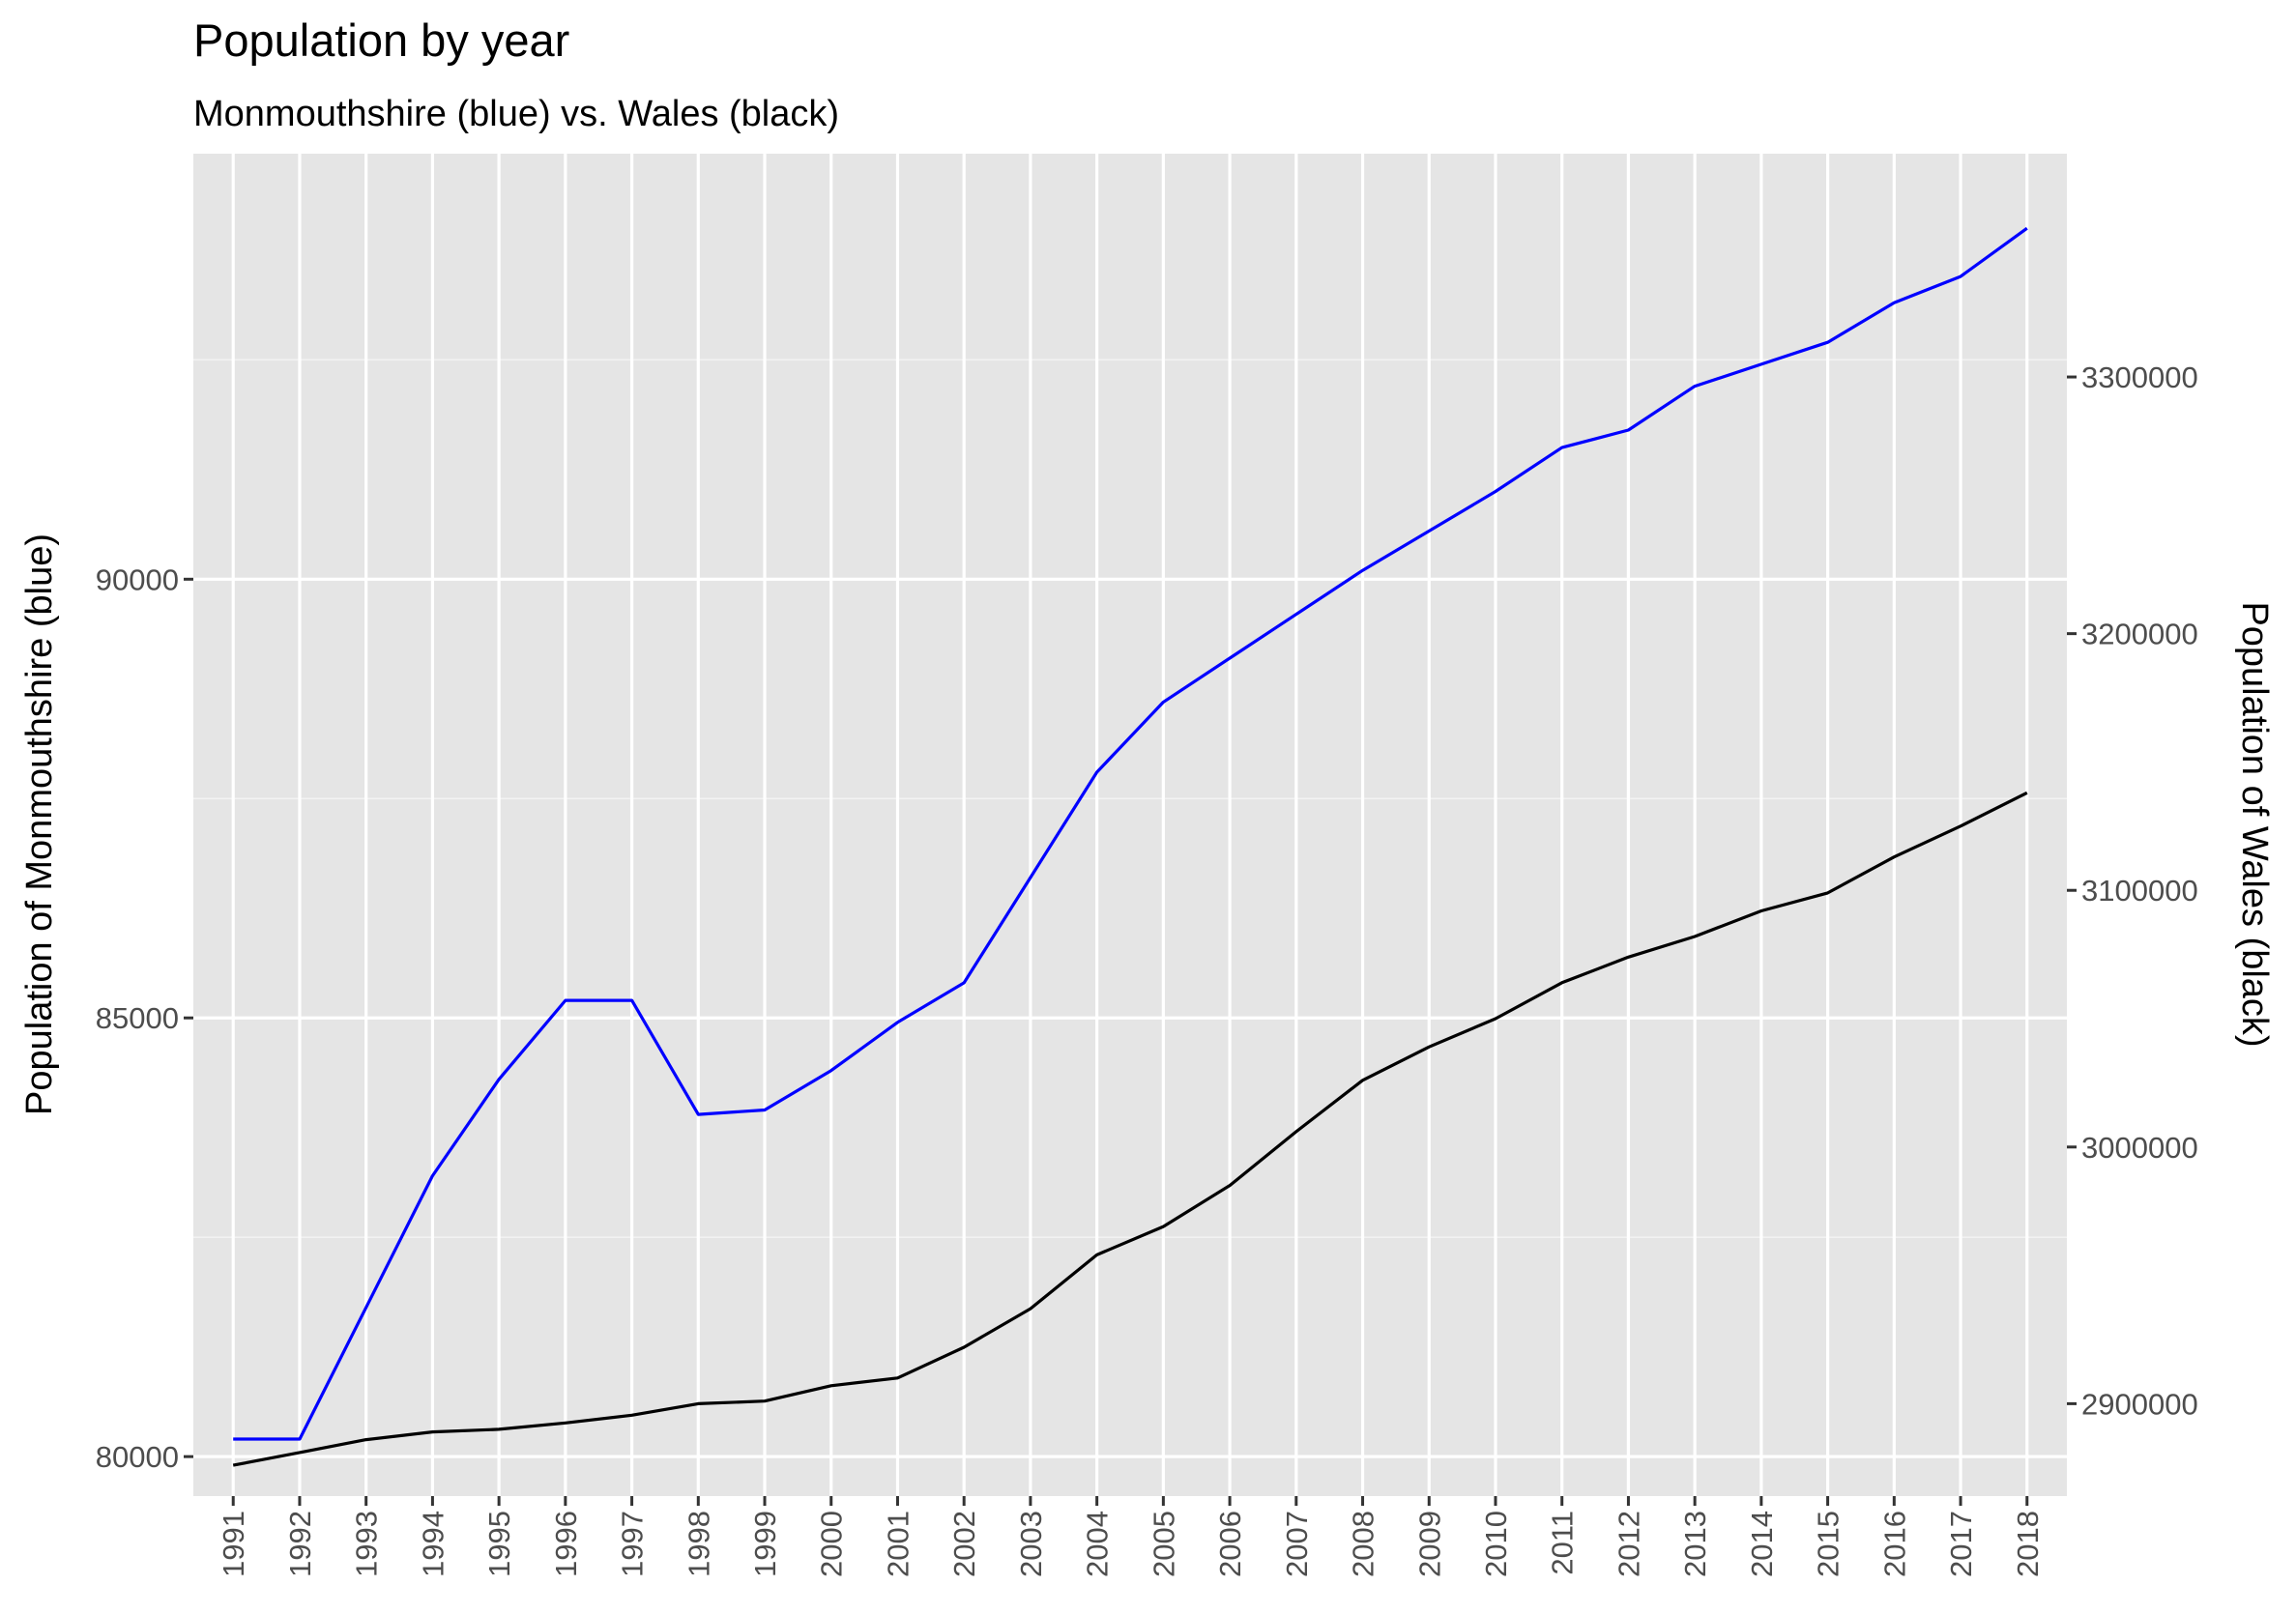 The width and height of the screenshot is (2296, 1614). What do you see at coordinates (964, 1544) in the screenshot?
I see `x-axis-tick-label: 2002` at bounding box center [964, 1544].